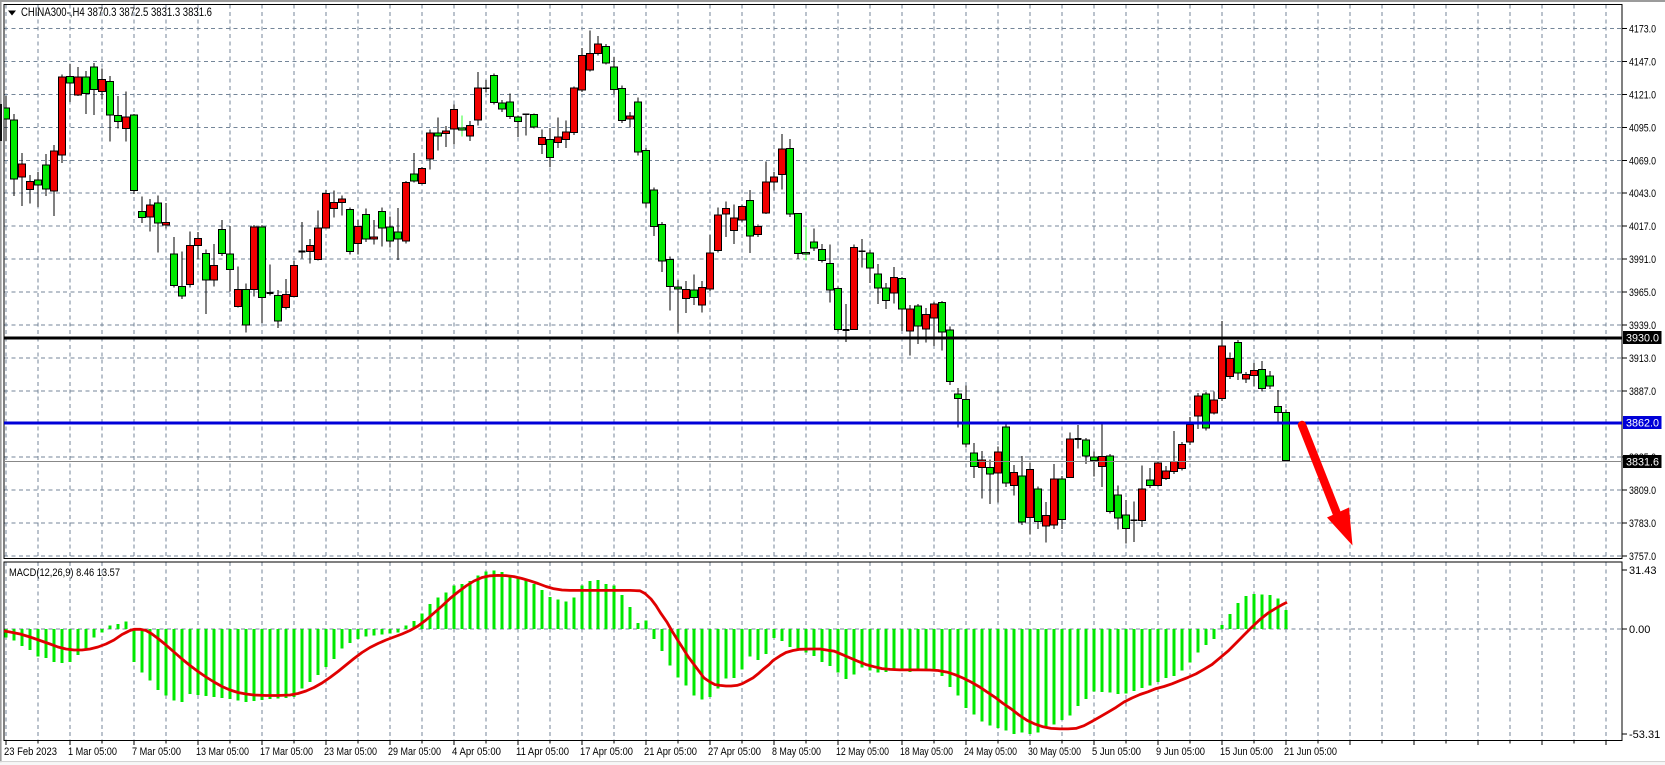  I want to click on svg-text: 4095.0, so click(1642, 128).